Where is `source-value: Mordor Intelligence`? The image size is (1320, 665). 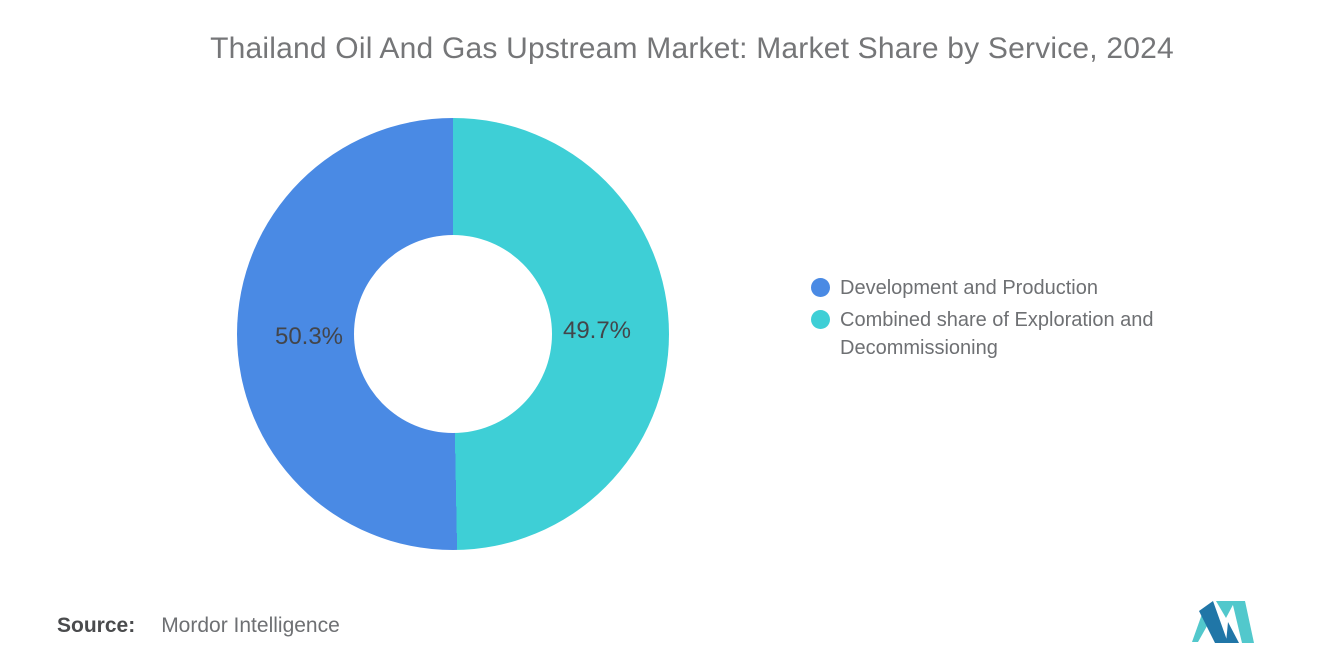 source-value: Mordor Intelligence is located at coordinates (250, 625).